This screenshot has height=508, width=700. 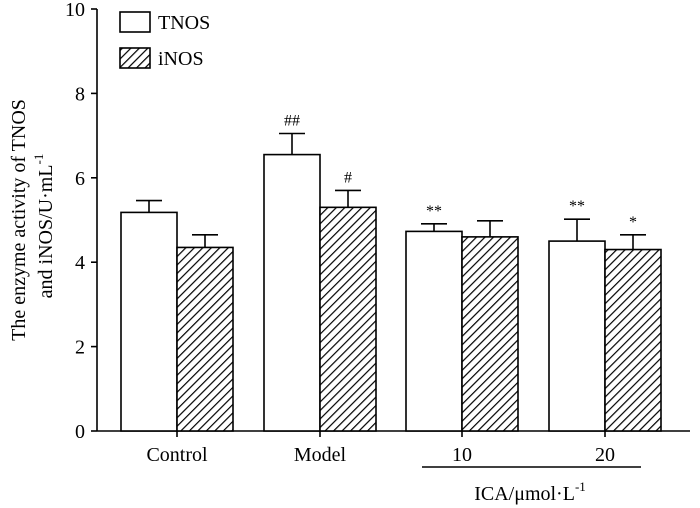 I want to click on significance-label-inos: #, so click(x=348, y=177).